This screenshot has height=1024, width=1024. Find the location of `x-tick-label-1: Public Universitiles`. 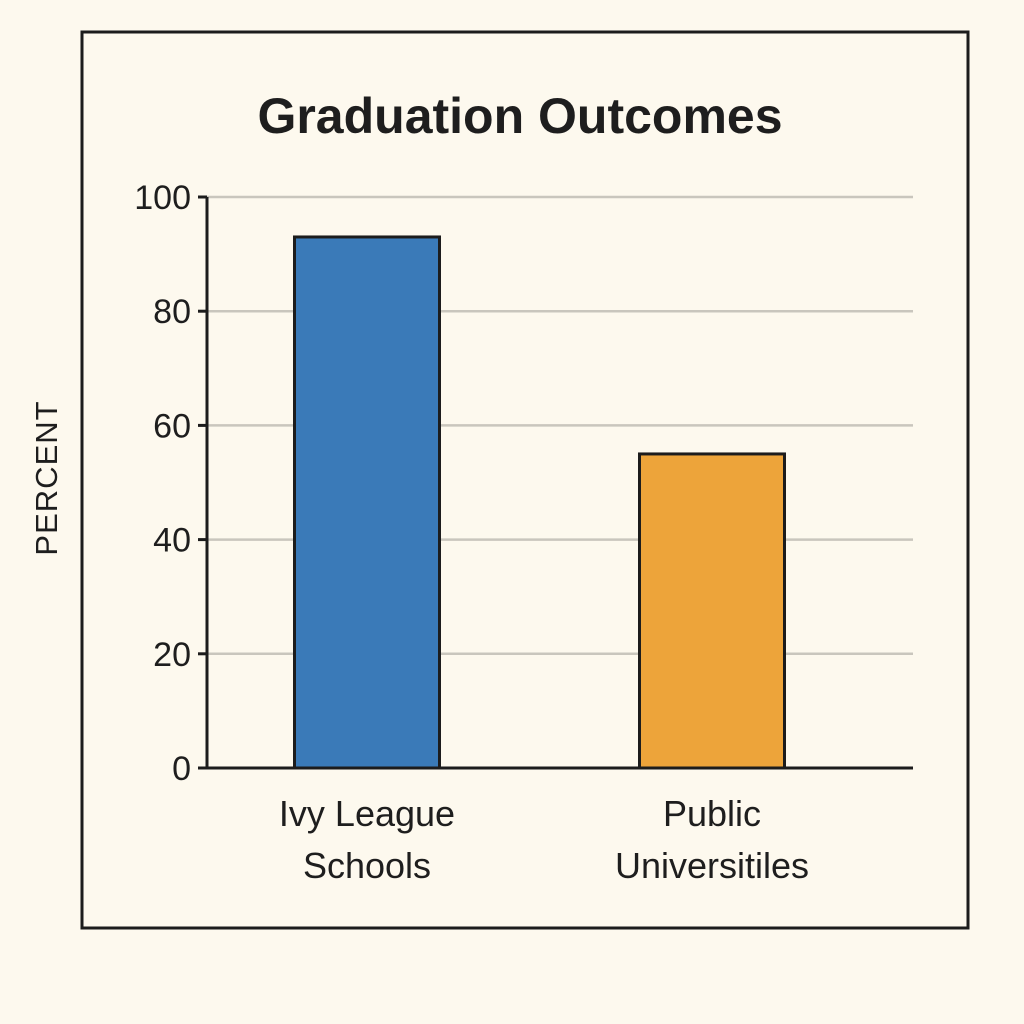

x-tick-label-1: Public Universitiles is located at coordinates (712, 839).